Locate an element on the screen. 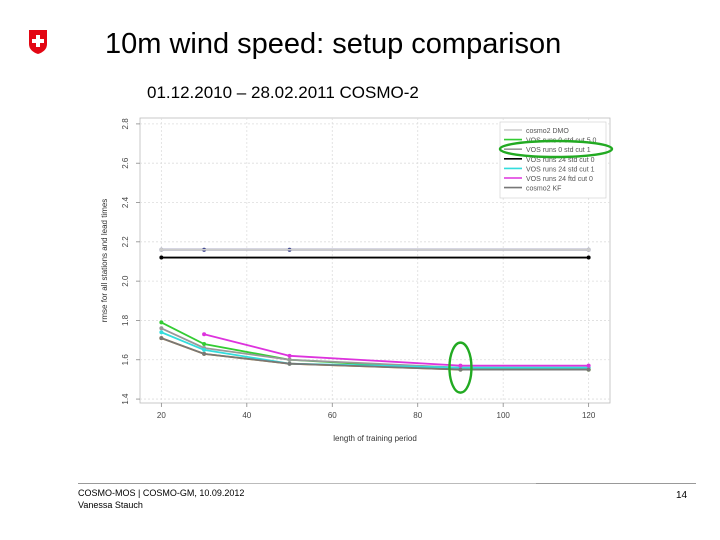 This screenshot has width=720, height=540. footer-event: COSMO-MOS | COSMO-GM, 10.09.2012 is located at coordinates (161, 493).